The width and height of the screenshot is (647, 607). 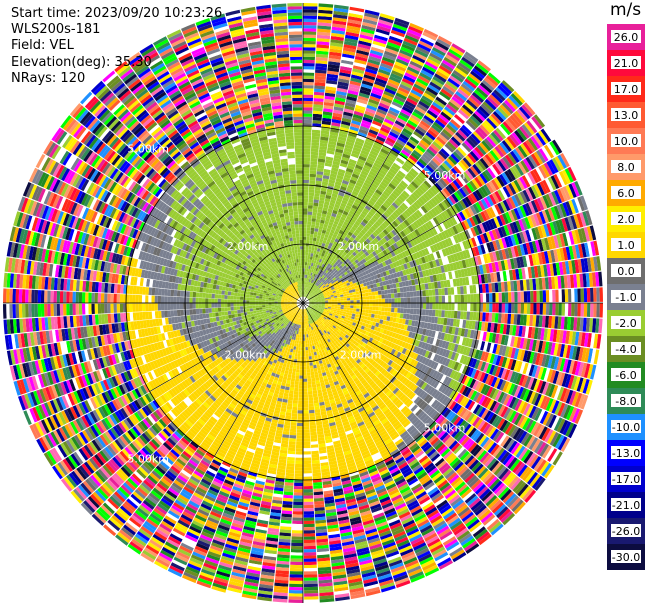 I want to click on colorbar-tick-label: 17.0, so click(x=626, y=89).